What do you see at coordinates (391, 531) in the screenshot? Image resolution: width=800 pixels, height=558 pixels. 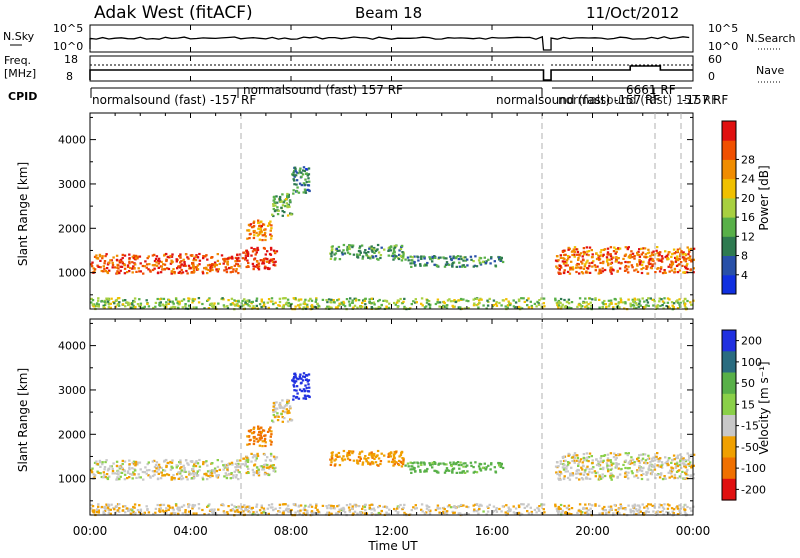 I see `x-tick-label: 12:00` at bounding box center [391, 531].